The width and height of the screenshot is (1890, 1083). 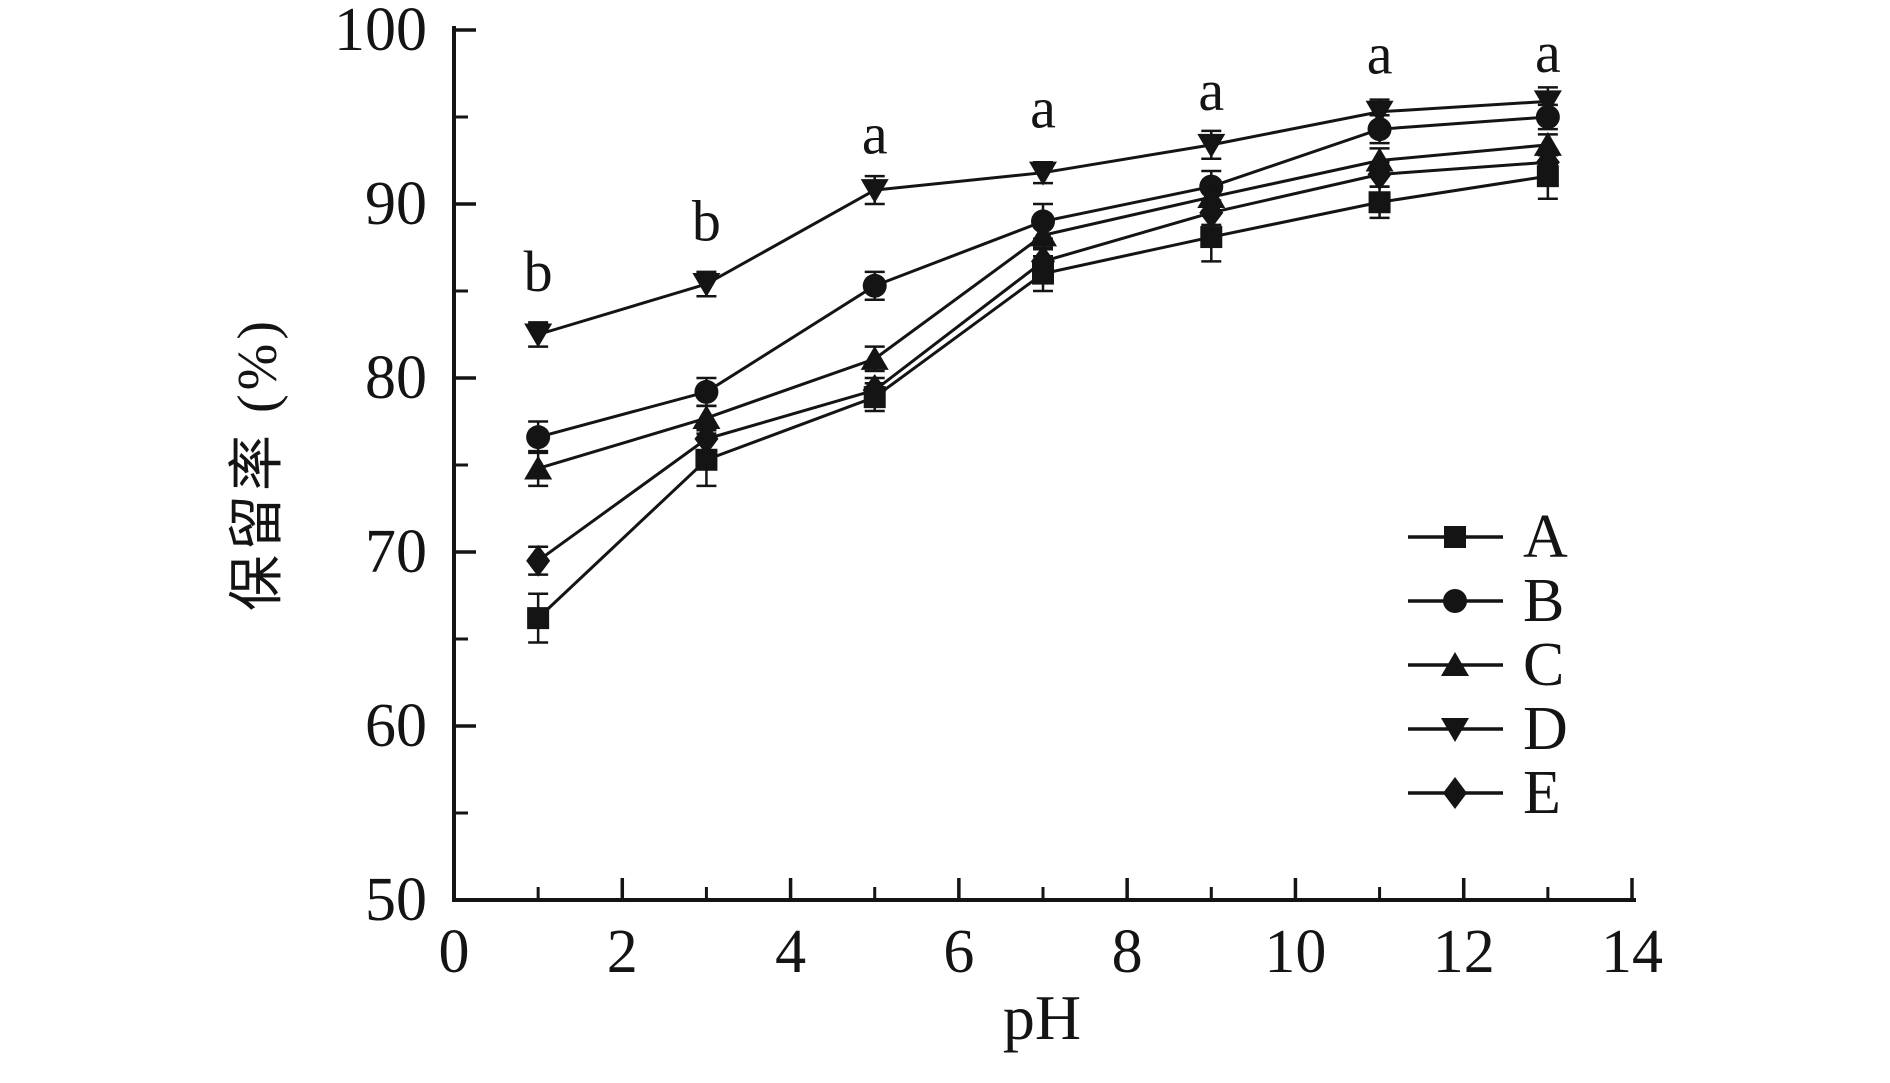 I want to click on legend-label: A, so click(x=1545, y=537).